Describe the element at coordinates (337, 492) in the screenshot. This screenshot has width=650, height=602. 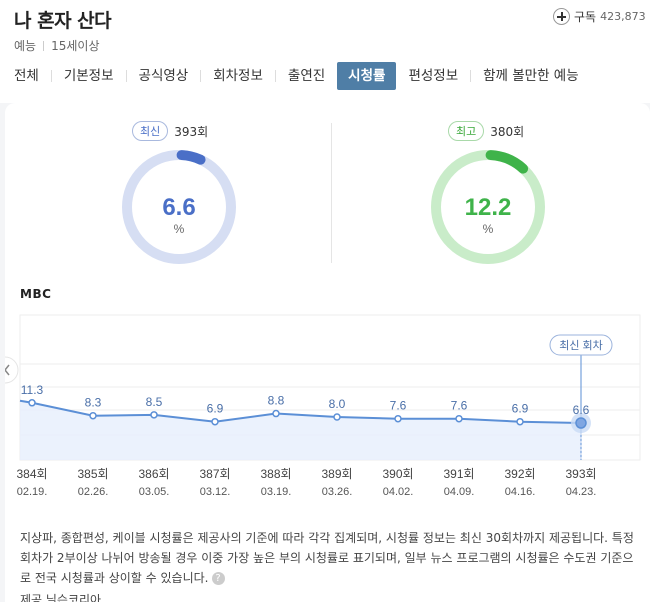
I see `x-tick-date-5: 03.26.` at that location.